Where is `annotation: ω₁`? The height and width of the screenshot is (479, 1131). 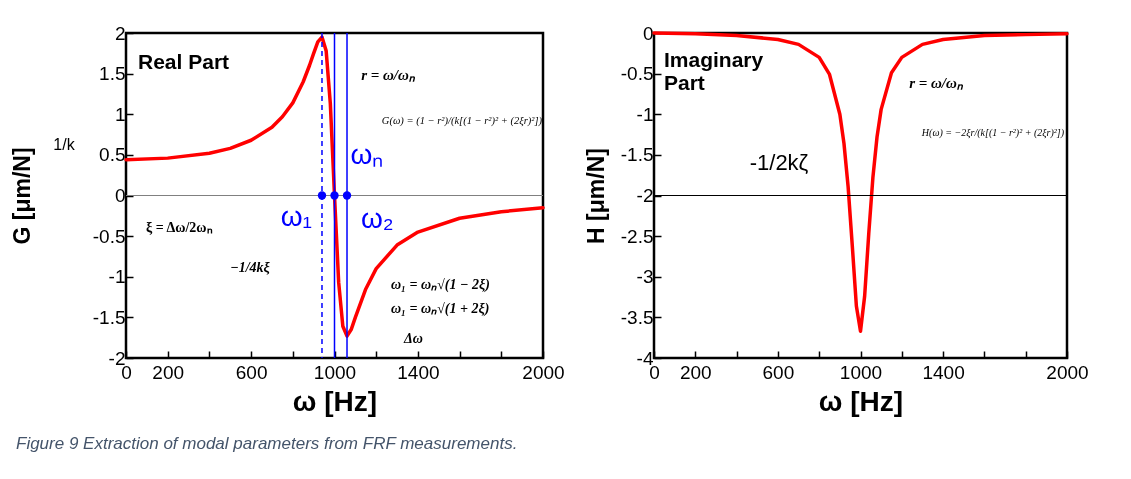
annotation: ω₁ is located at coordinates (296, 216).